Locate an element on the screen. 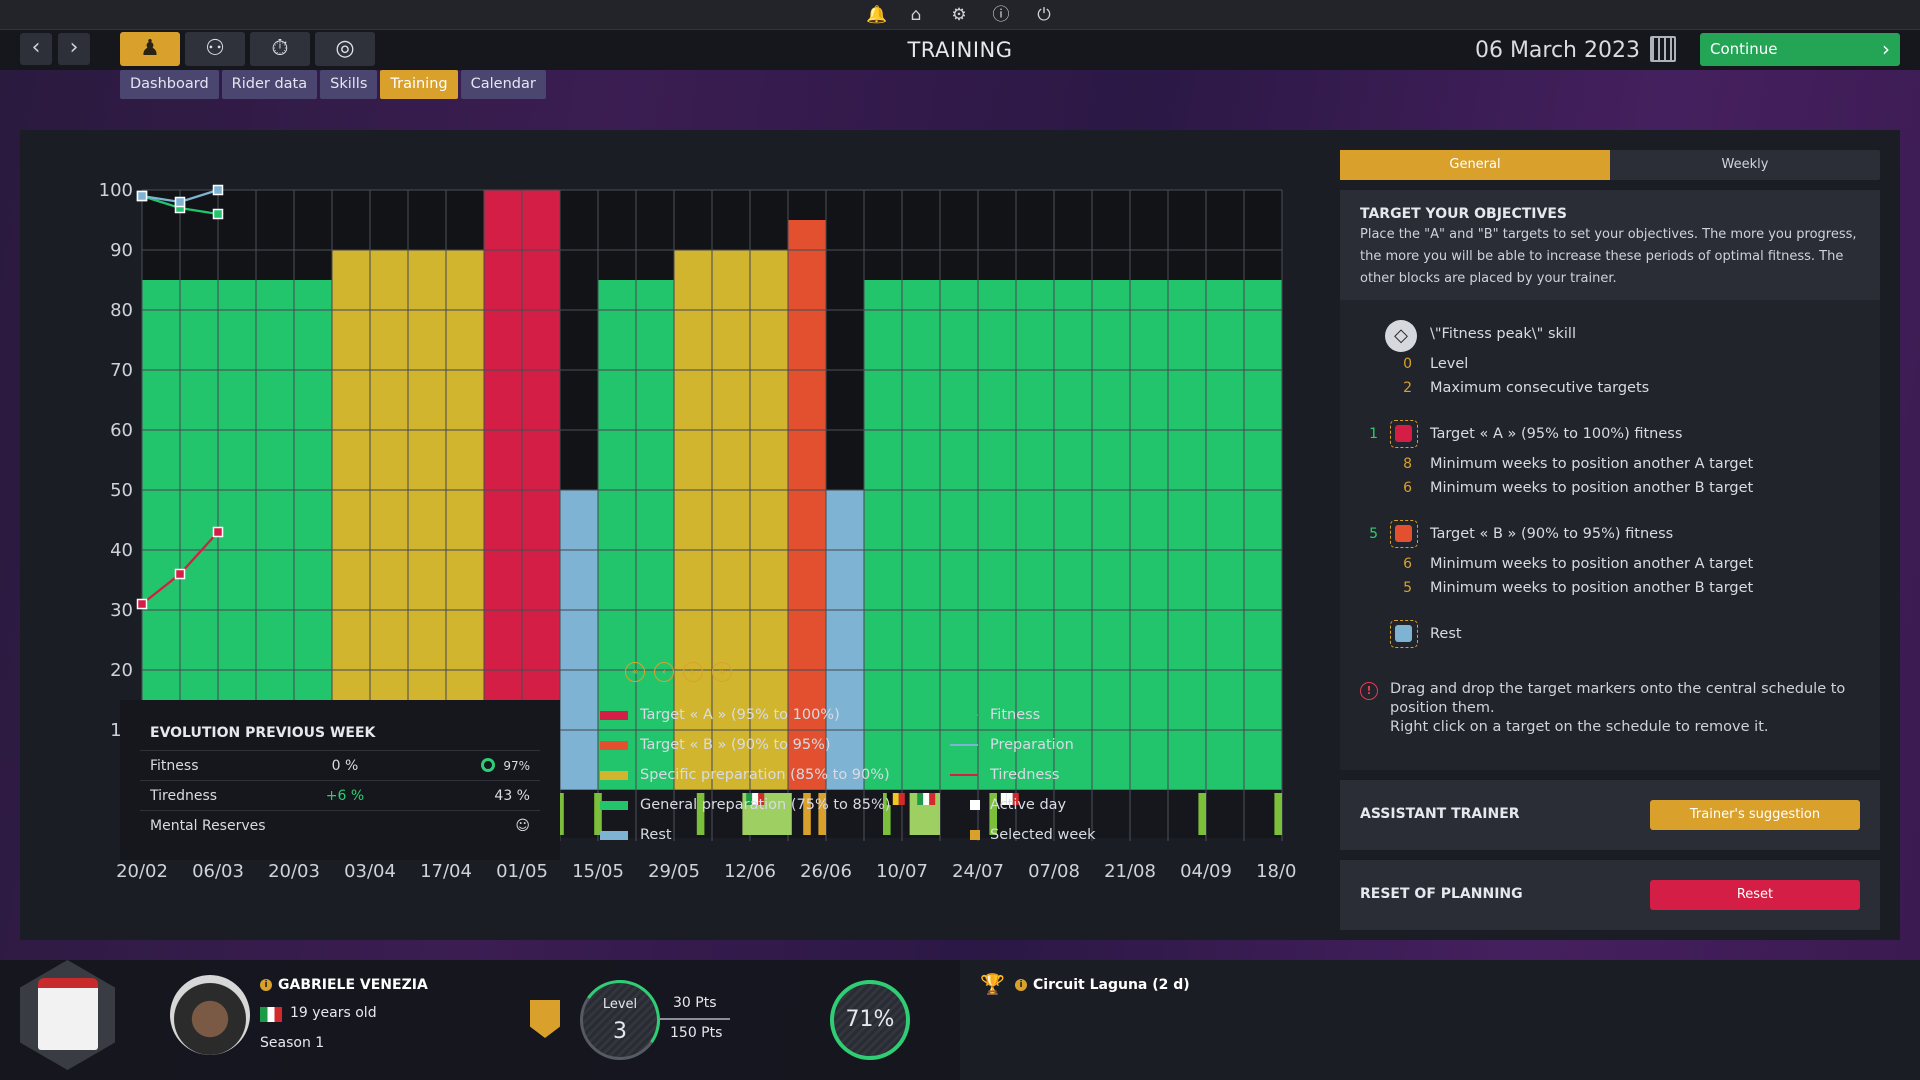 This screenshot has width=1920, height=1080. rider-mode-button: ♟ is located at coordinates (150, 49).